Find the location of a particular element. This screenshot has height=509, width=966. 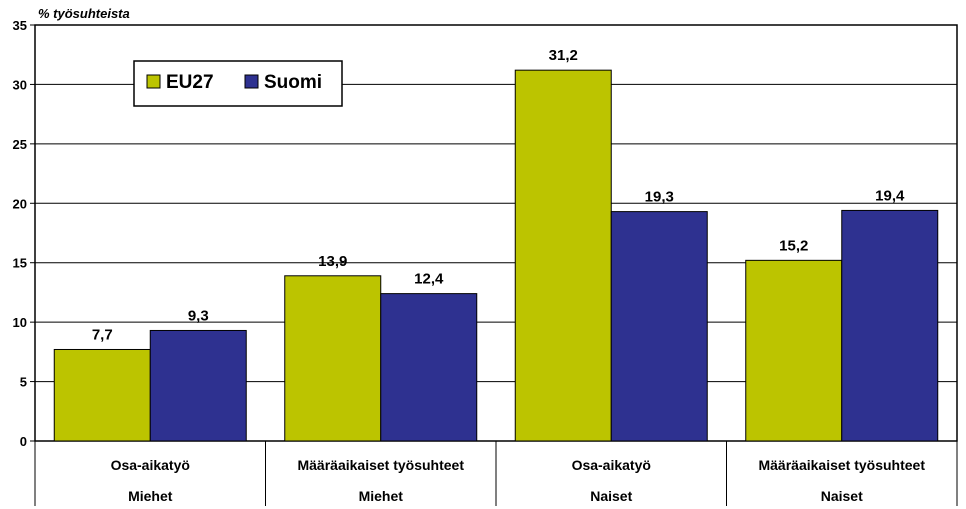

legend-swatch-eu27 is located at coordinates (153, 81).